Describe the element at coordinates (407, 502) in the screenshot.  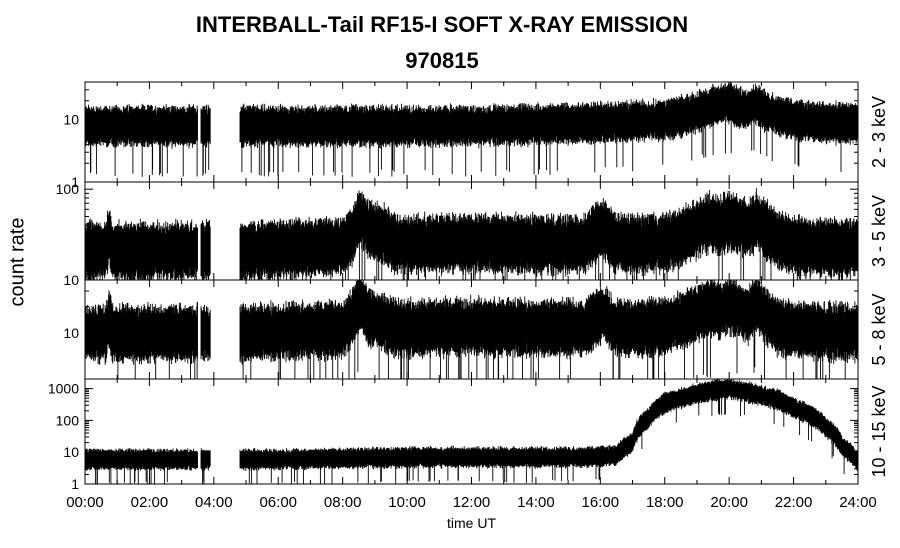
I see `x-tick-label: 10:00` at that location.